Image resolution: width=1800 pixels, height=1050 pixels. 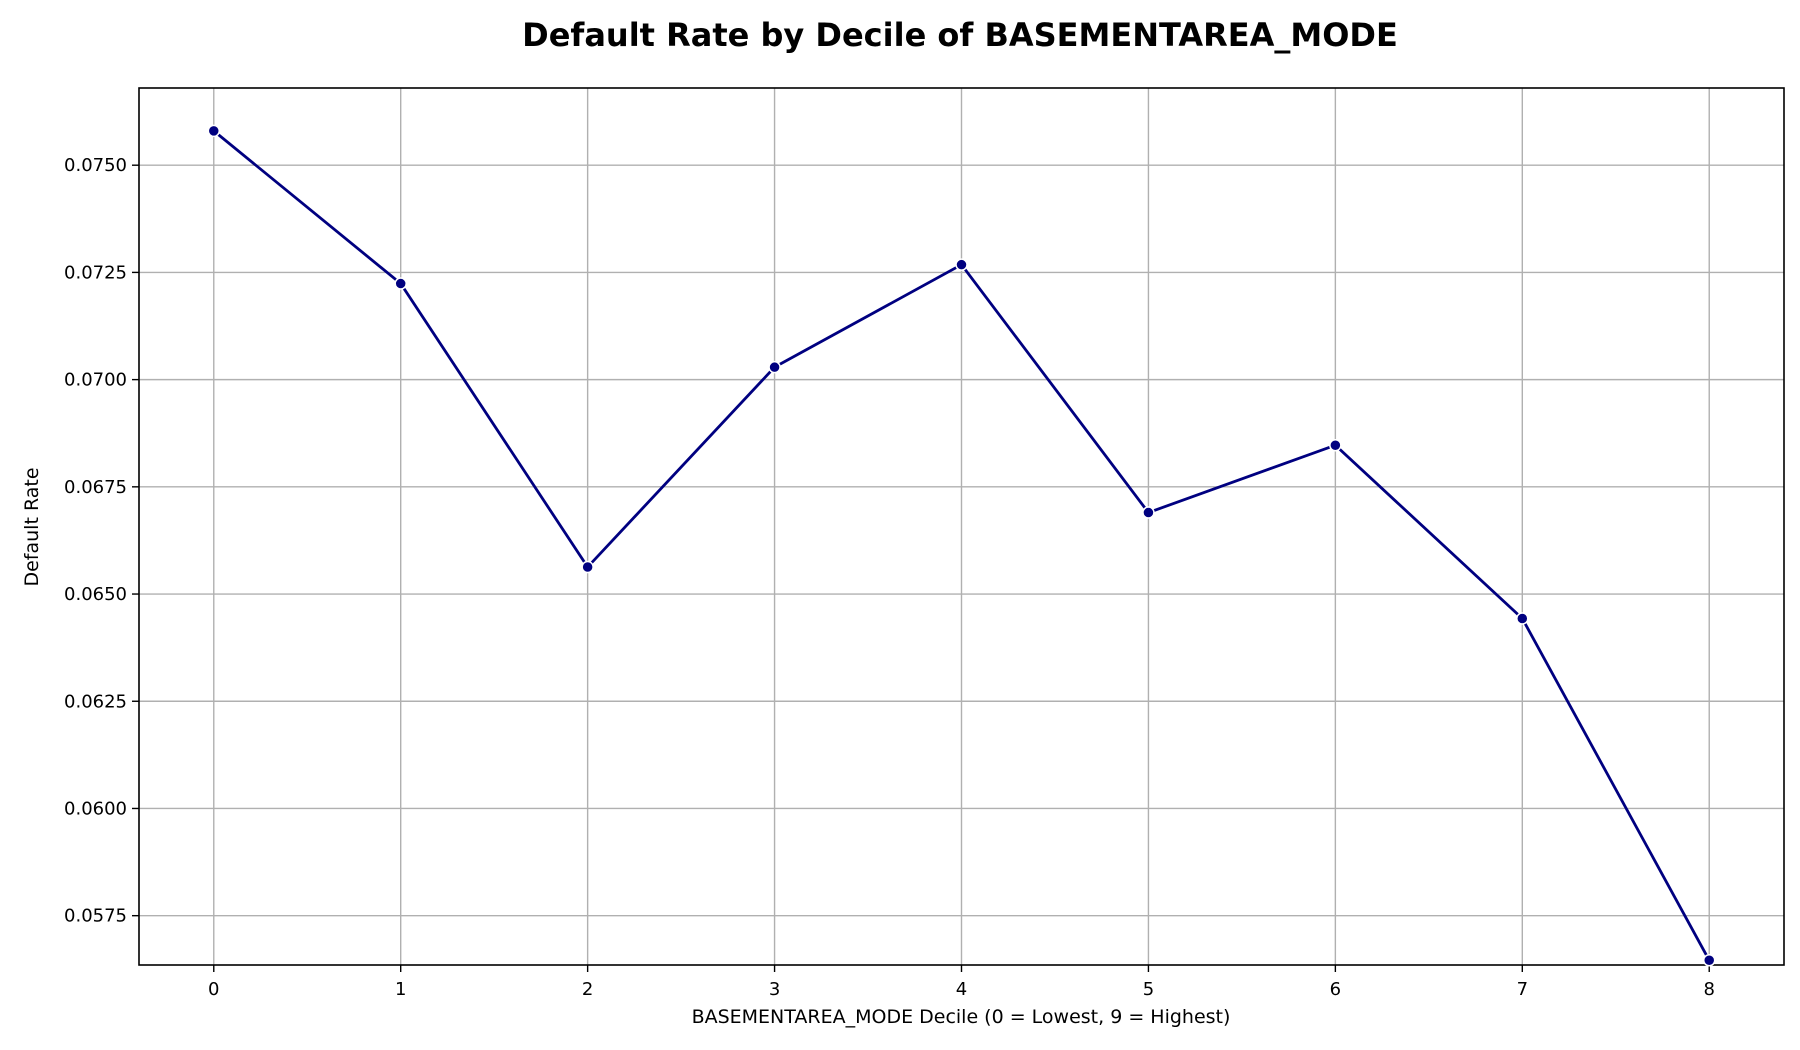 What do you see at coordinates (1522, 989) in the screenshot?
I see `x-tick-label: 7` at bounding box center [1522, 989].